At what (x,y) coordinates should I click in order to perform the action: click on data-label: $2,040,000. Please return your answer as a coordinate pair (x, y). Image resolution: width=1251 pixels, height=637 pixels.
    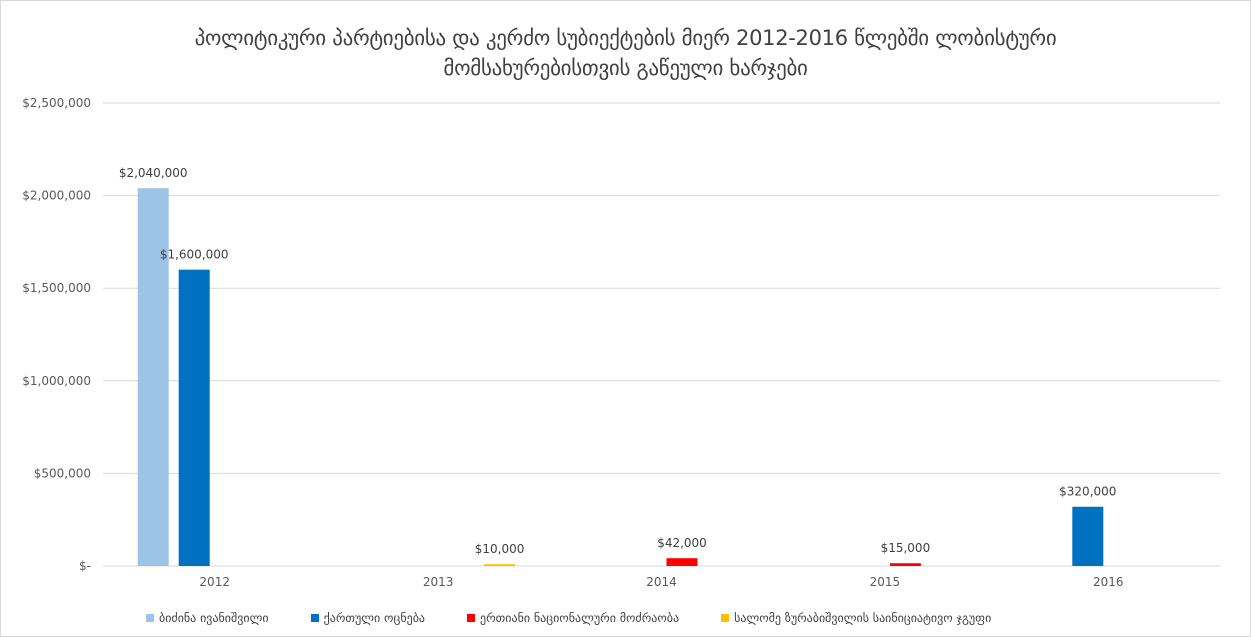
    Looking at the image, I should click on (153, 173).